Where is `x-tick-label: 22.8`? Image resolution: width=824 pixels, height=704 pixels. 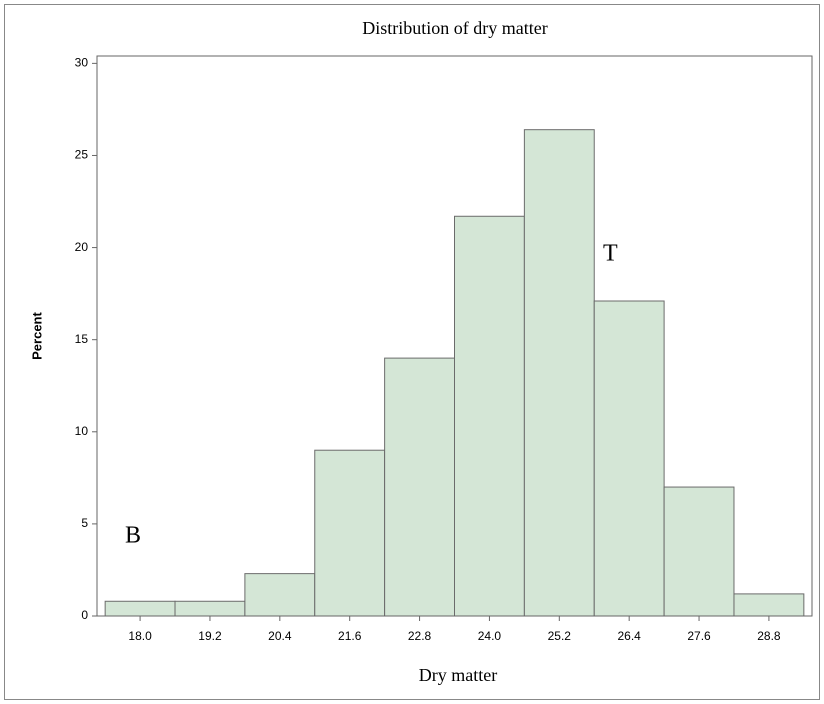 x-tick-label: 22.8 is located at coordinates (420, 636).